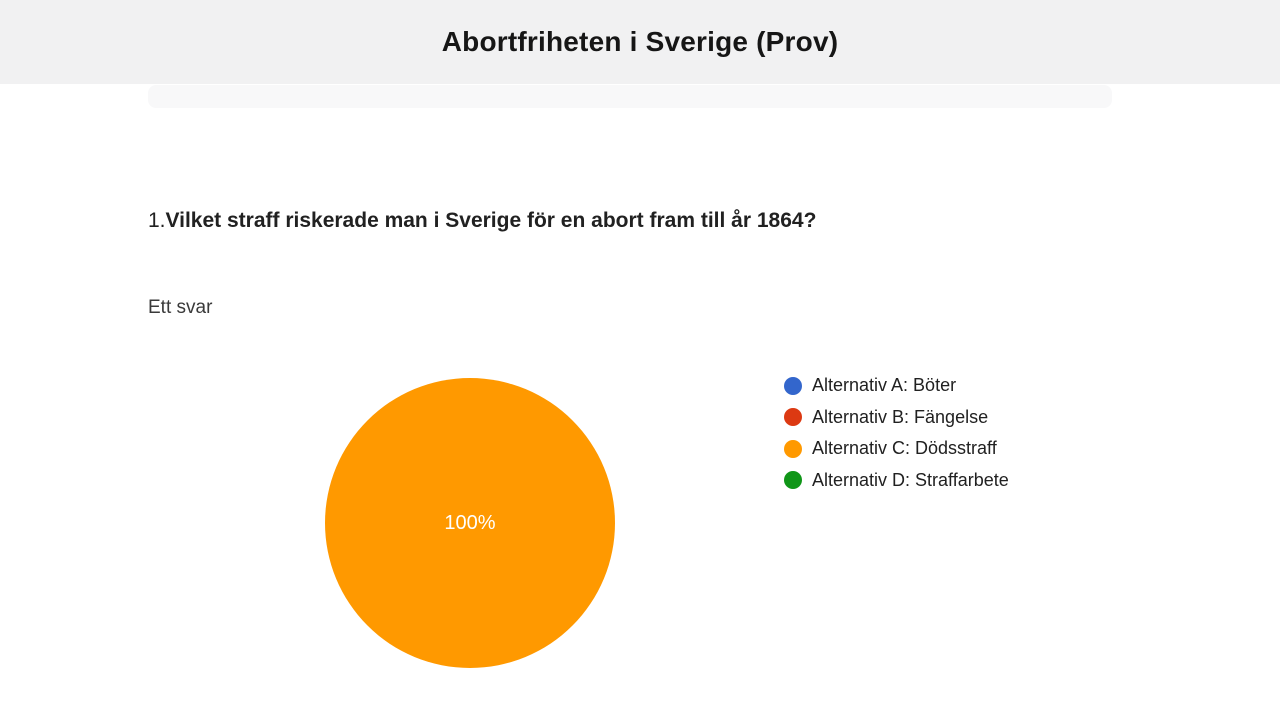  I want to click on legend-item: Alternativ B: Fängelse, so click(896, 418).